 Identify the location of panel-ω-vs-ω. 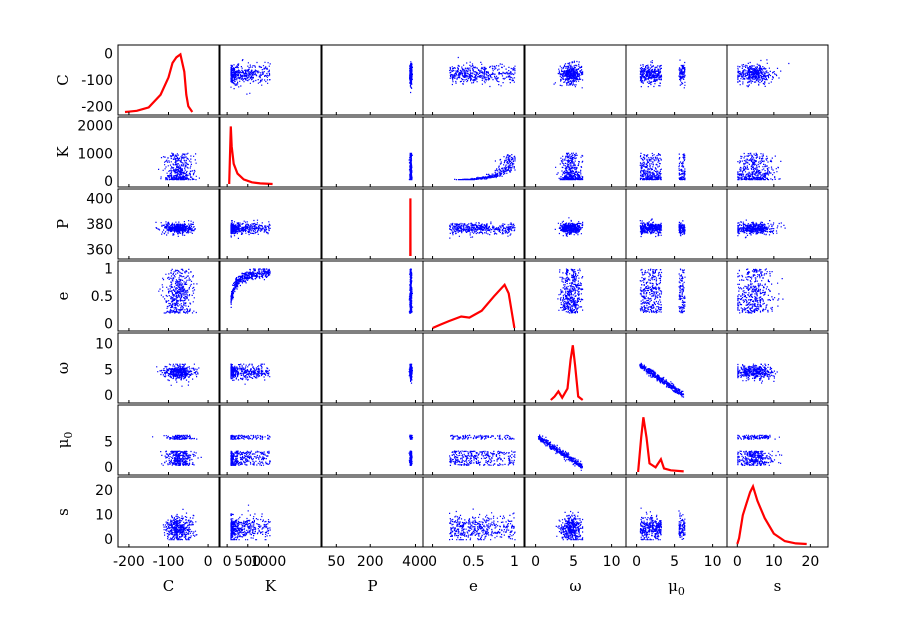
(575, 368).